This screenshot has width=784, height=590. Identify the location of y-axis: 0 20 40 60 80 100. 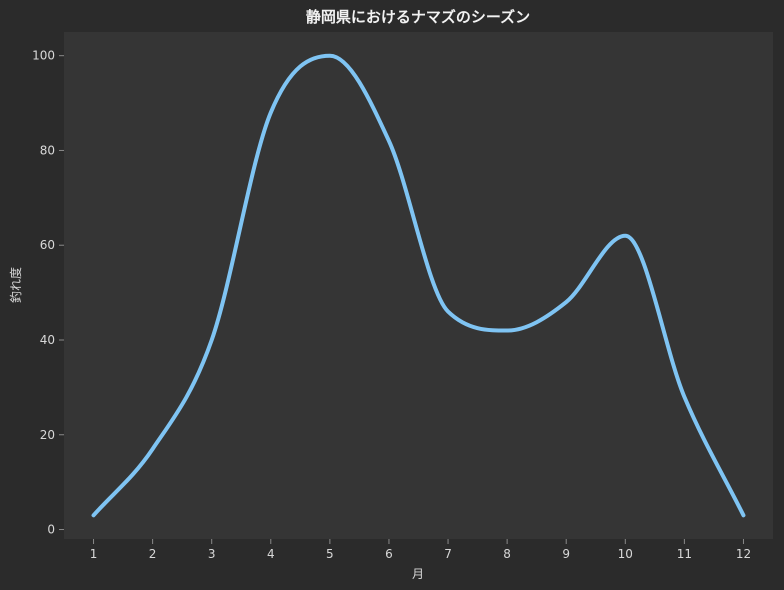
(48, 293).